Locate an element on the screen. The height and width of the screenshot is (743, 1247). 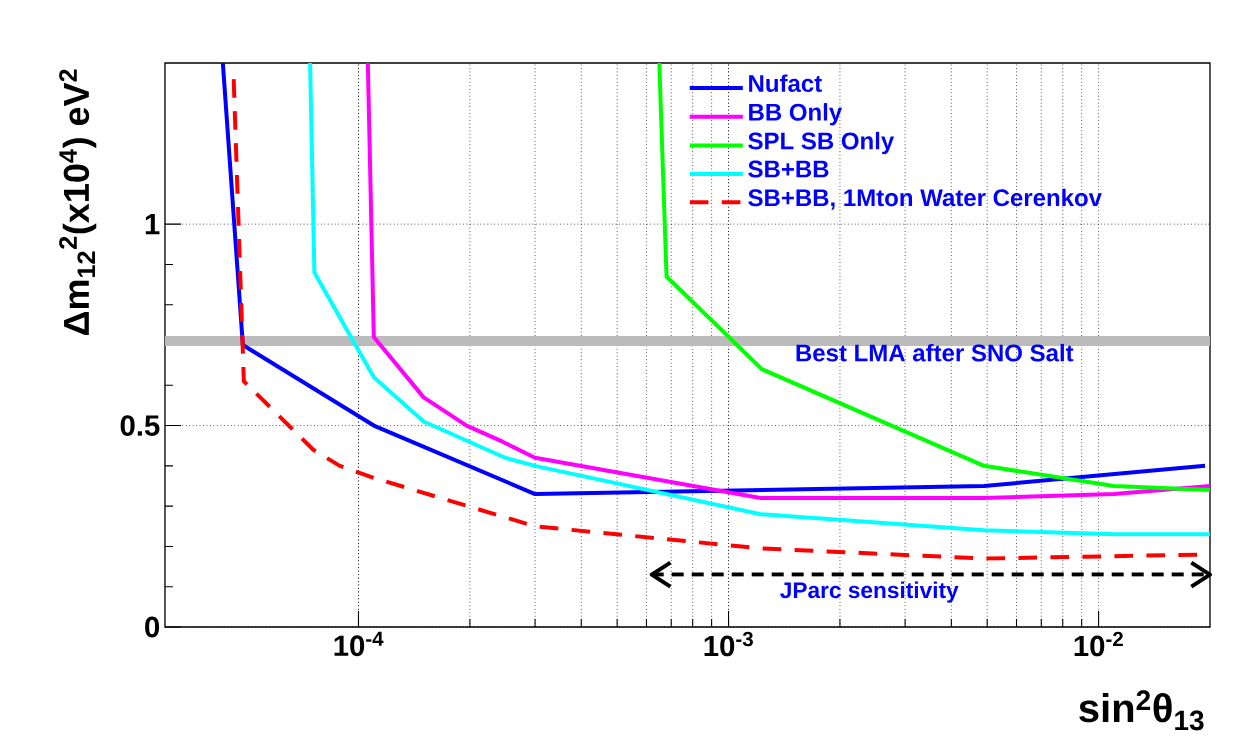
x-tick-label: 10$^{-3}$ is located at coordinates (728, 644).